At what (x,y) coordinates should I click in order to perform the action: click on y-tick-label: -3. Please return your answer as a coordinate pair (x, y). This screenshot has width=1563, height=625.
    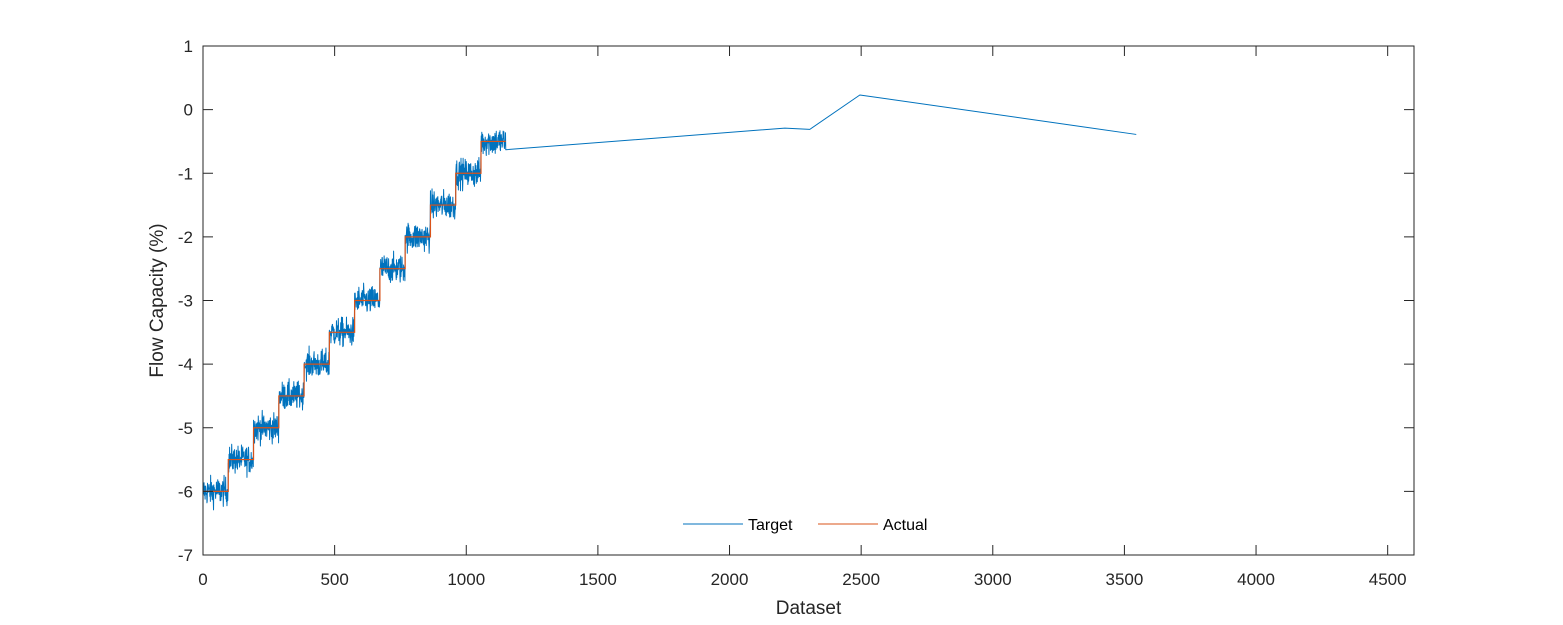
    Looking at the image, I should click on (185, 301).